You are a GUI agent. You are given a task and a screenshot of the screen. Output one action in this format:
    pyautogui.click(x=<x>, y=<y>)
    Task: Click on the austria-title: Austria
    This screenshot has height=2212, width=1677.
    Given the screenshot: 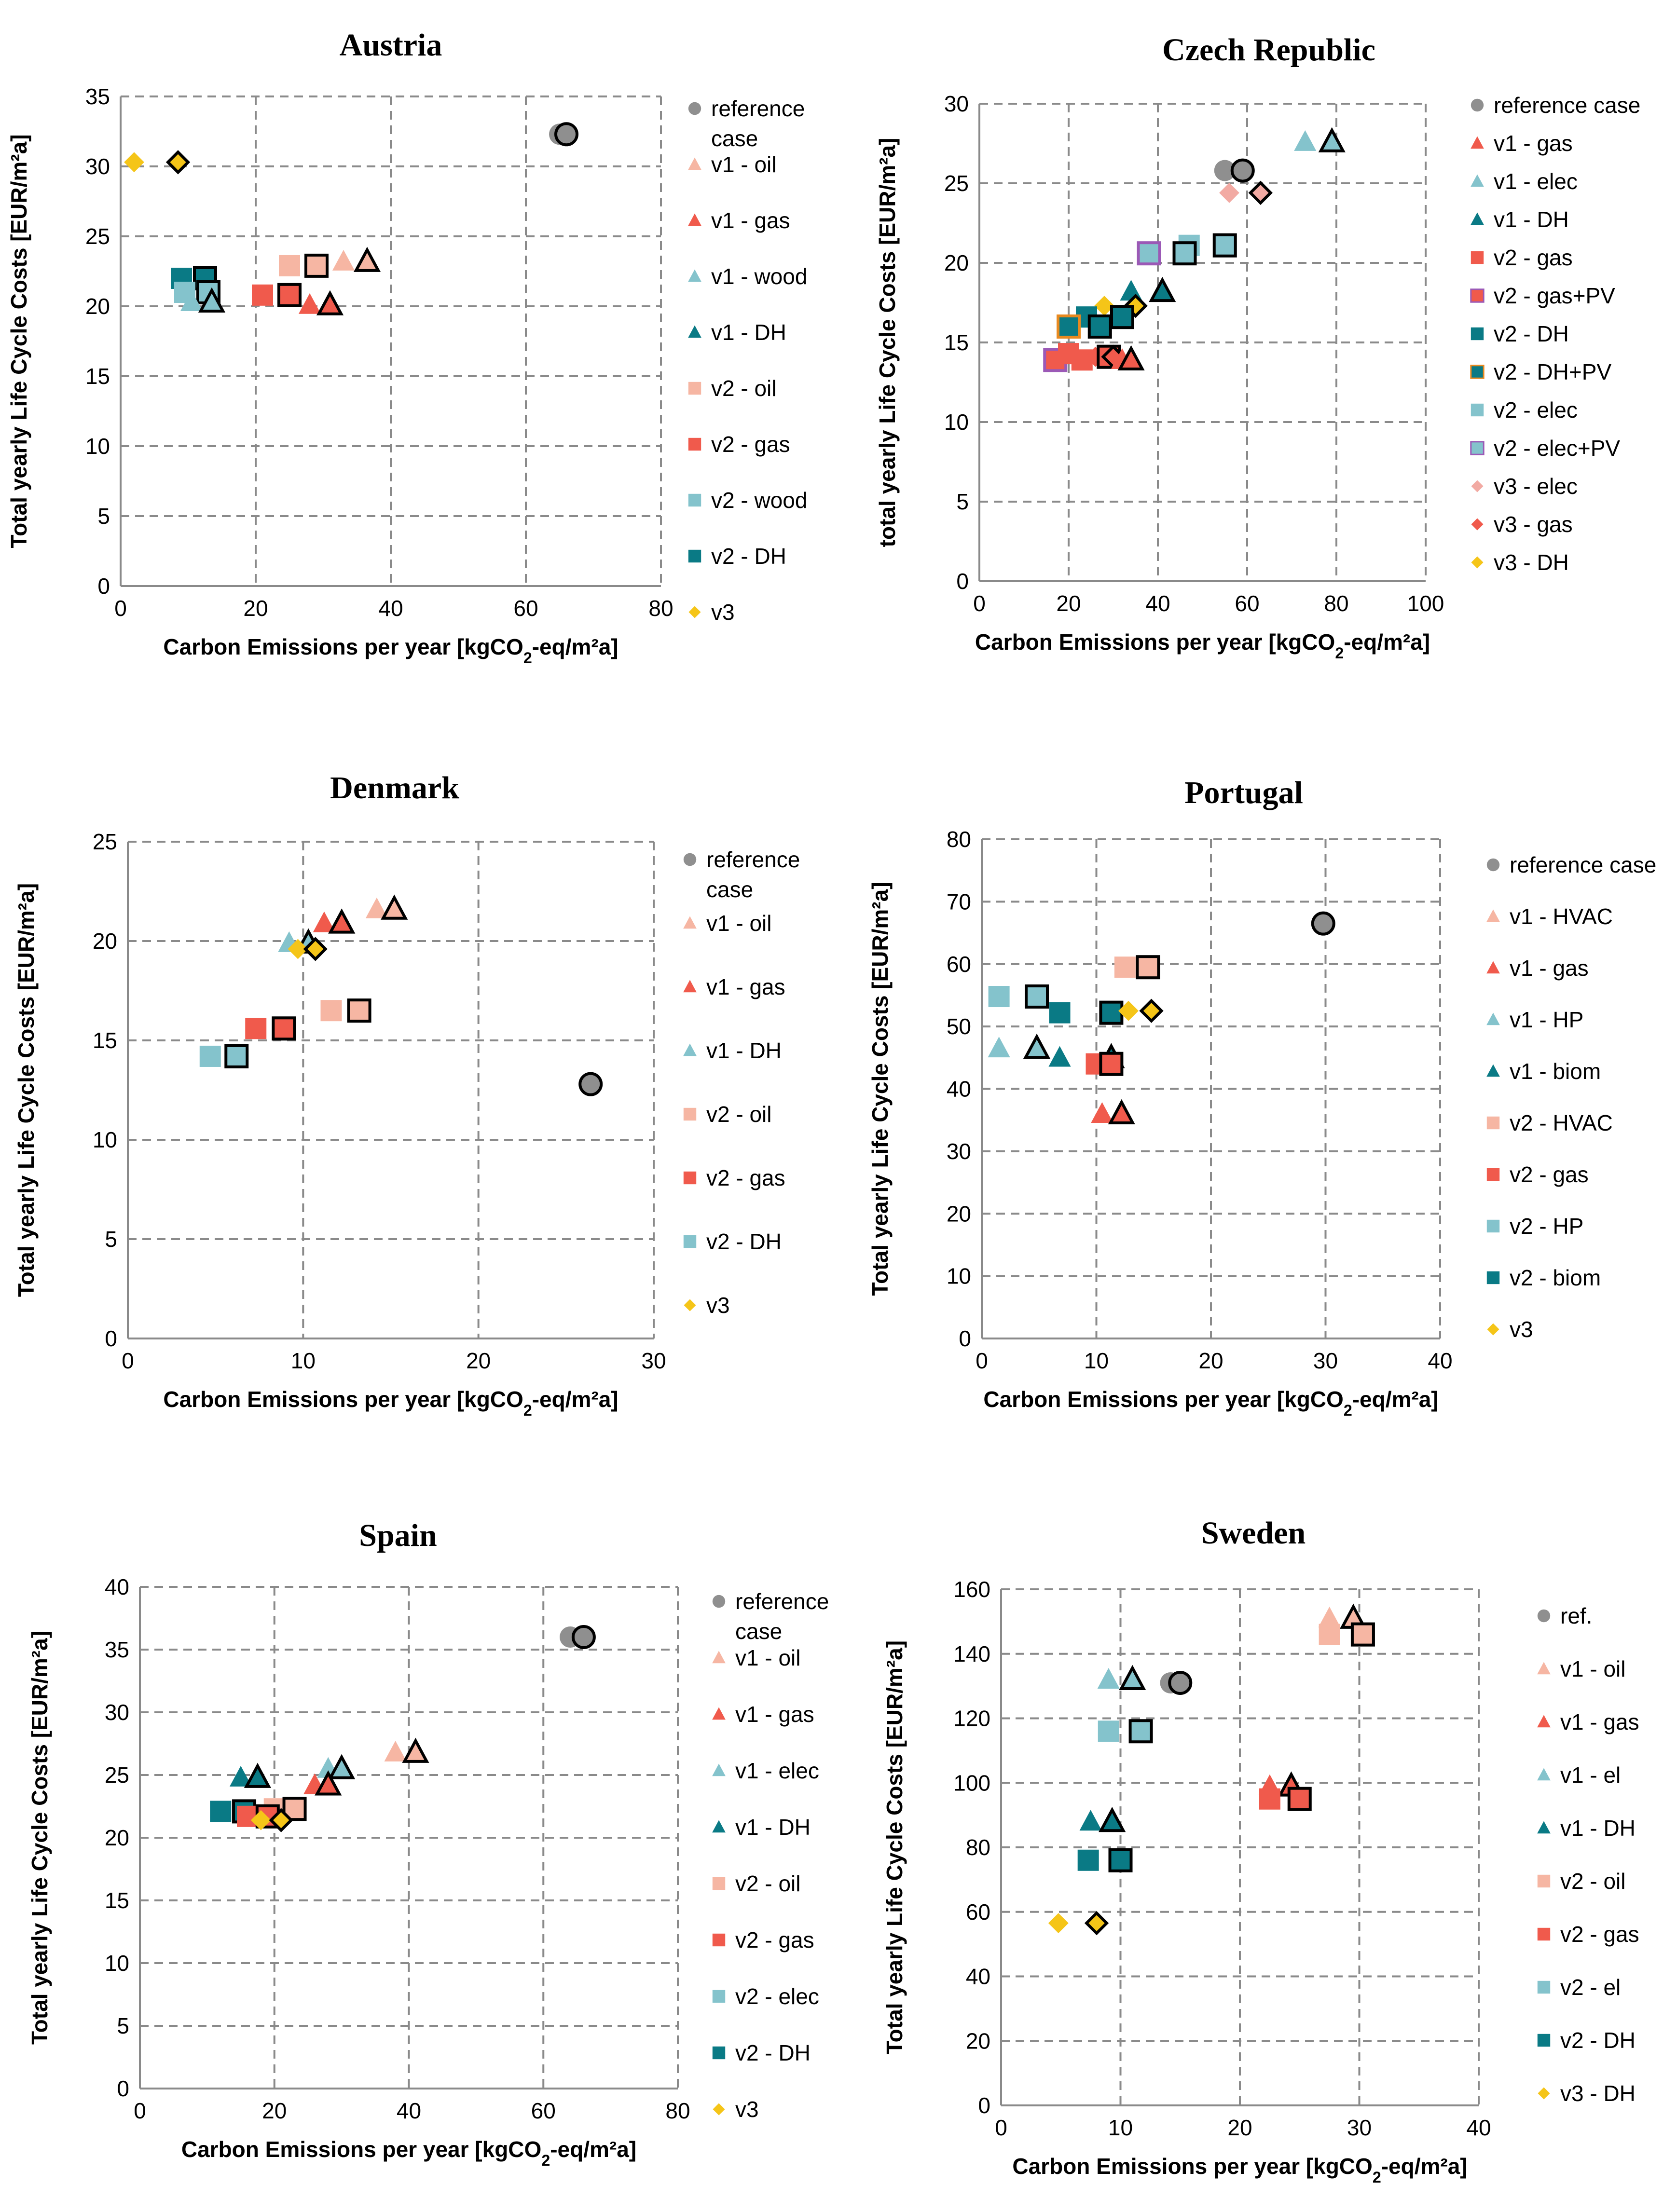 What is the action you would take?
    pyautogui.click(x=391, y=45)
    